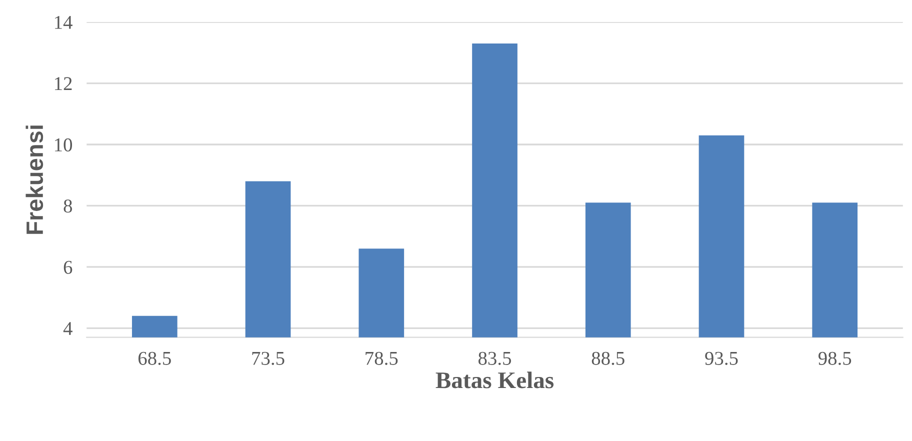  Describe the element at coordinates (67, 328) in the screenshot. I see `y-tick-label: 4` at that location.